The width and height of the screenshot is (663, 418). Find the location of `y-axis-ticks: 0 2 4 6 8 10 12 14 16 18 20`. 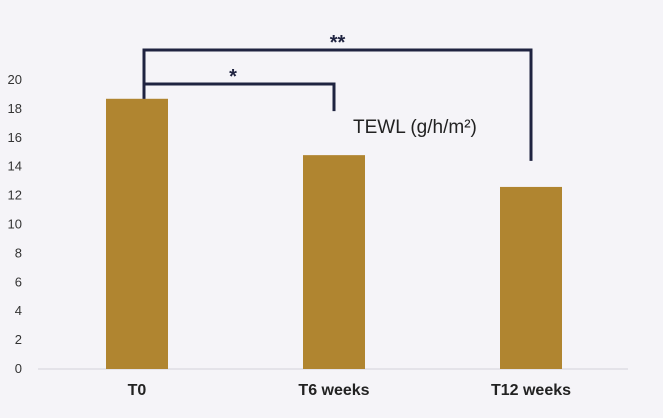

y-axis-ticks: 0 2 4 6 8 10 12 14 16 18 20 is located at coordinates (15, 224).